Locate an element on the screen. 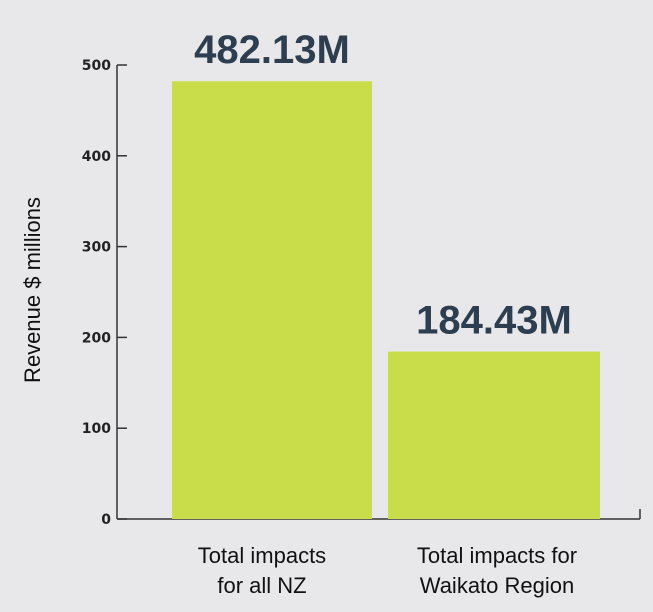 This screenshot has width=653, height=612. x-tick-label: Total impacts for Waikato Region is located at coordinates (497, 570).